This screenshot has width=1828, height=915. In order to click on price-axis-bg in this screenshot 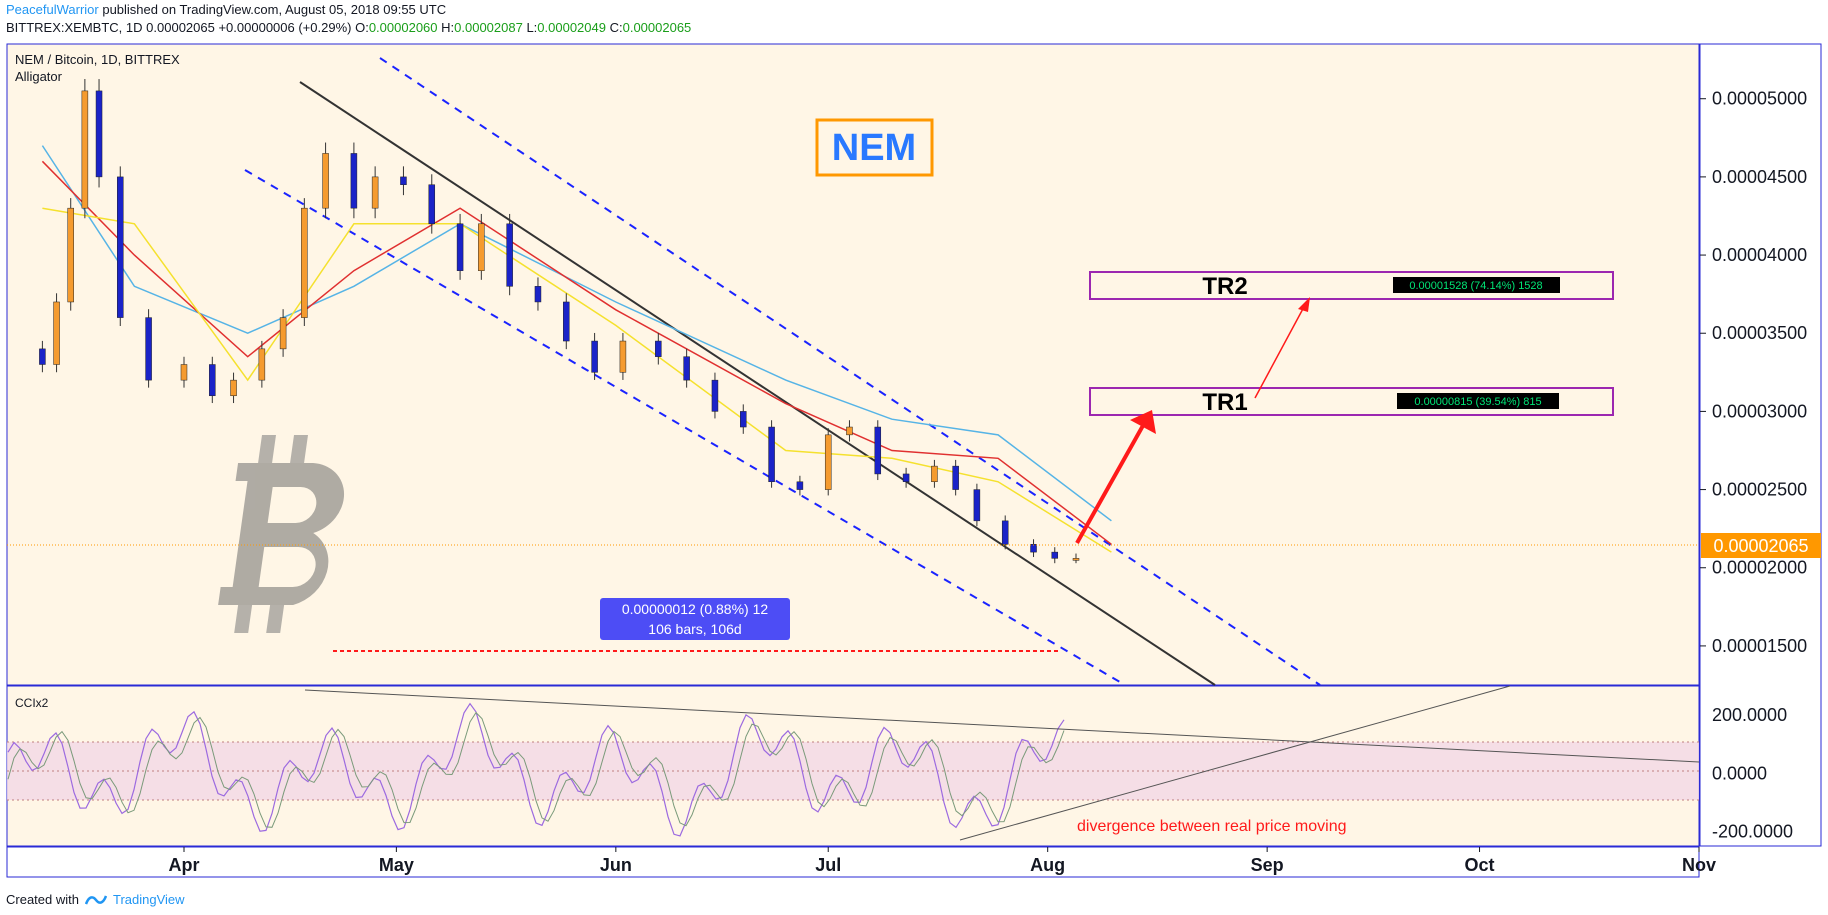, I will do `click(1760, 445)`.